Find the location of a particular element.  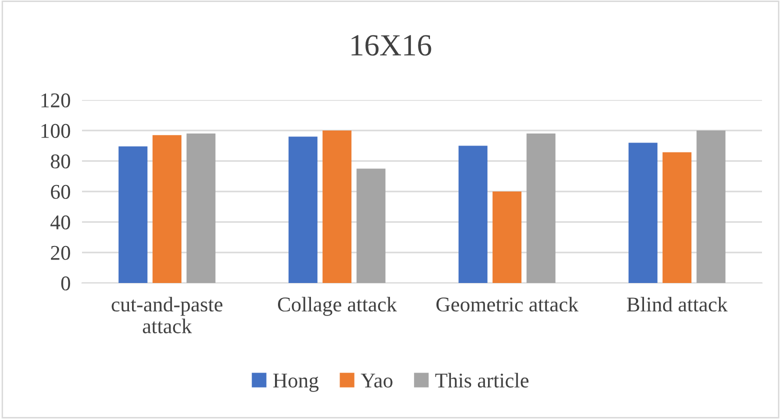

x-tick-label: Blind attack is located at coordinates (677, 304).